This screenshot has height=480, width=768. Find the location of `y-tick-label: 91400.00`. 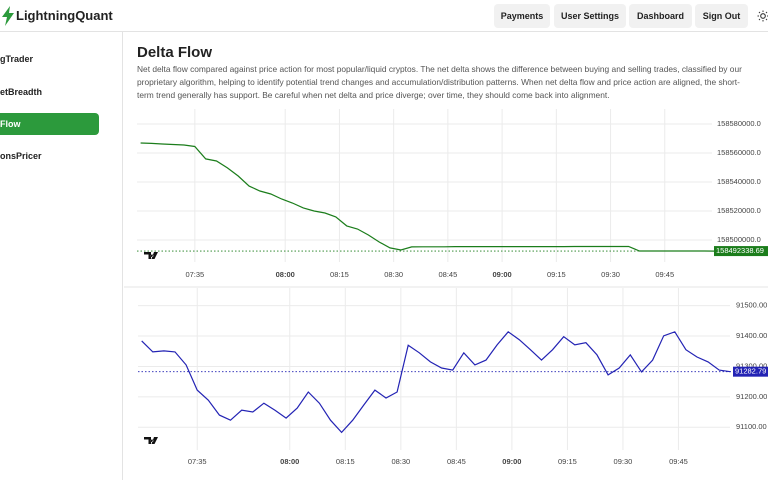

y-tick-label: 91400.00 is located at coordinates (751, 335).